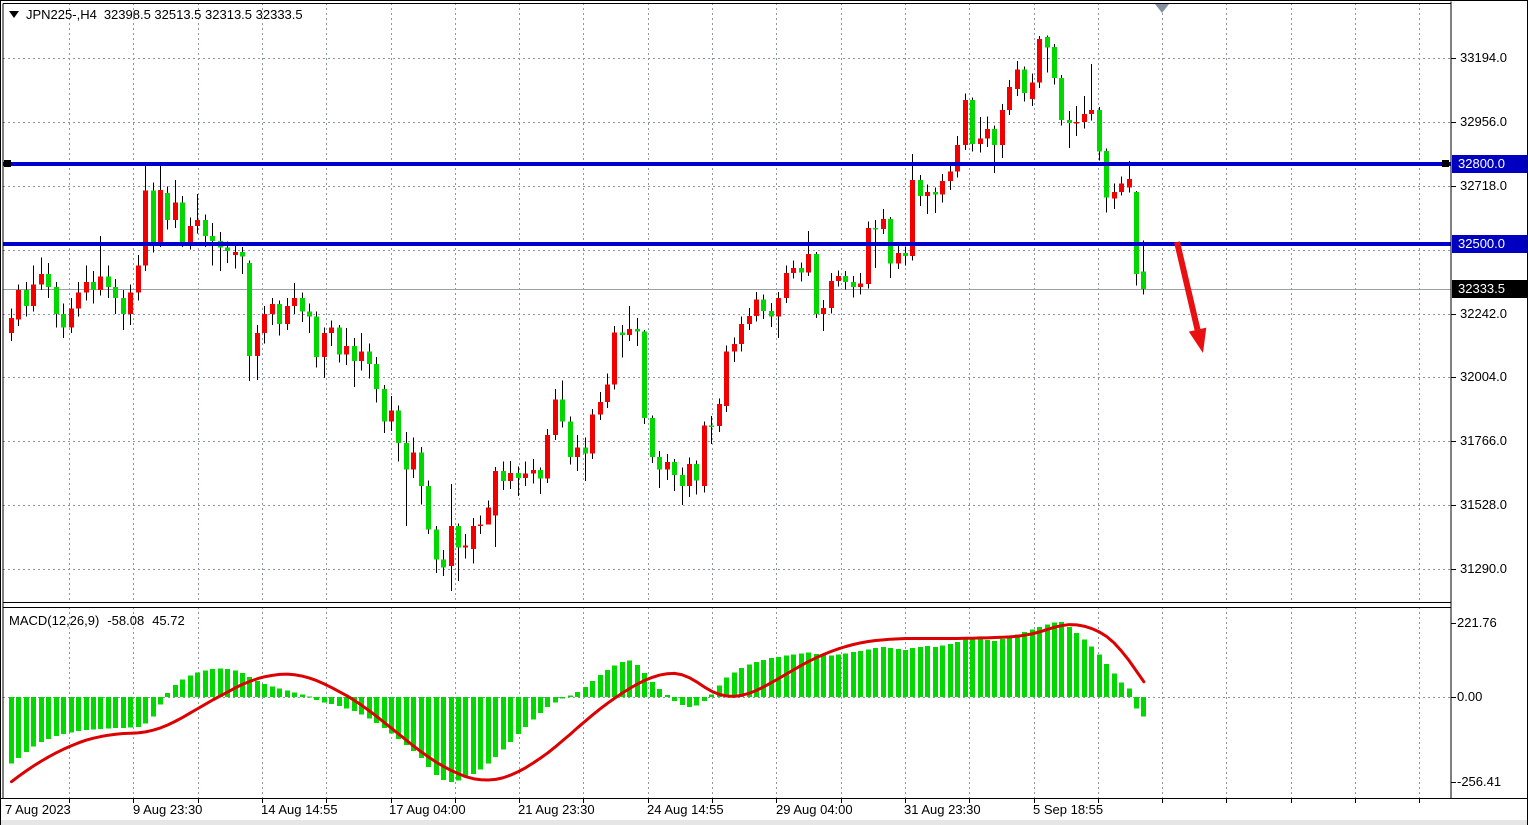  What do you see at coordinates (168, 809) in the screenshot?
I see `time-axis-label: 9 Aug 23:30` at bounding box center [168, 809].